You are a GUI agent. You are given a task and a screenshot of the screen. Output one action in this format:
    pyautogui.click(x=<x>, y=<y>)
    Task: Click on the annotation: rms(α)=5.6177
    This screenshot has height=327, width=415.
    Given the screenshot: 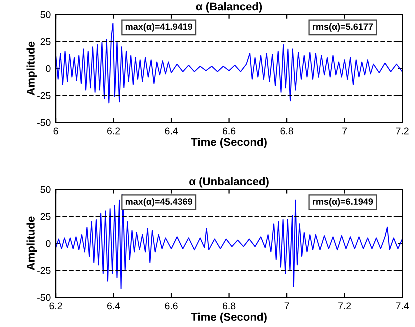 What is the action you would take?
    pyautogui.click(x=343, y=27)
    